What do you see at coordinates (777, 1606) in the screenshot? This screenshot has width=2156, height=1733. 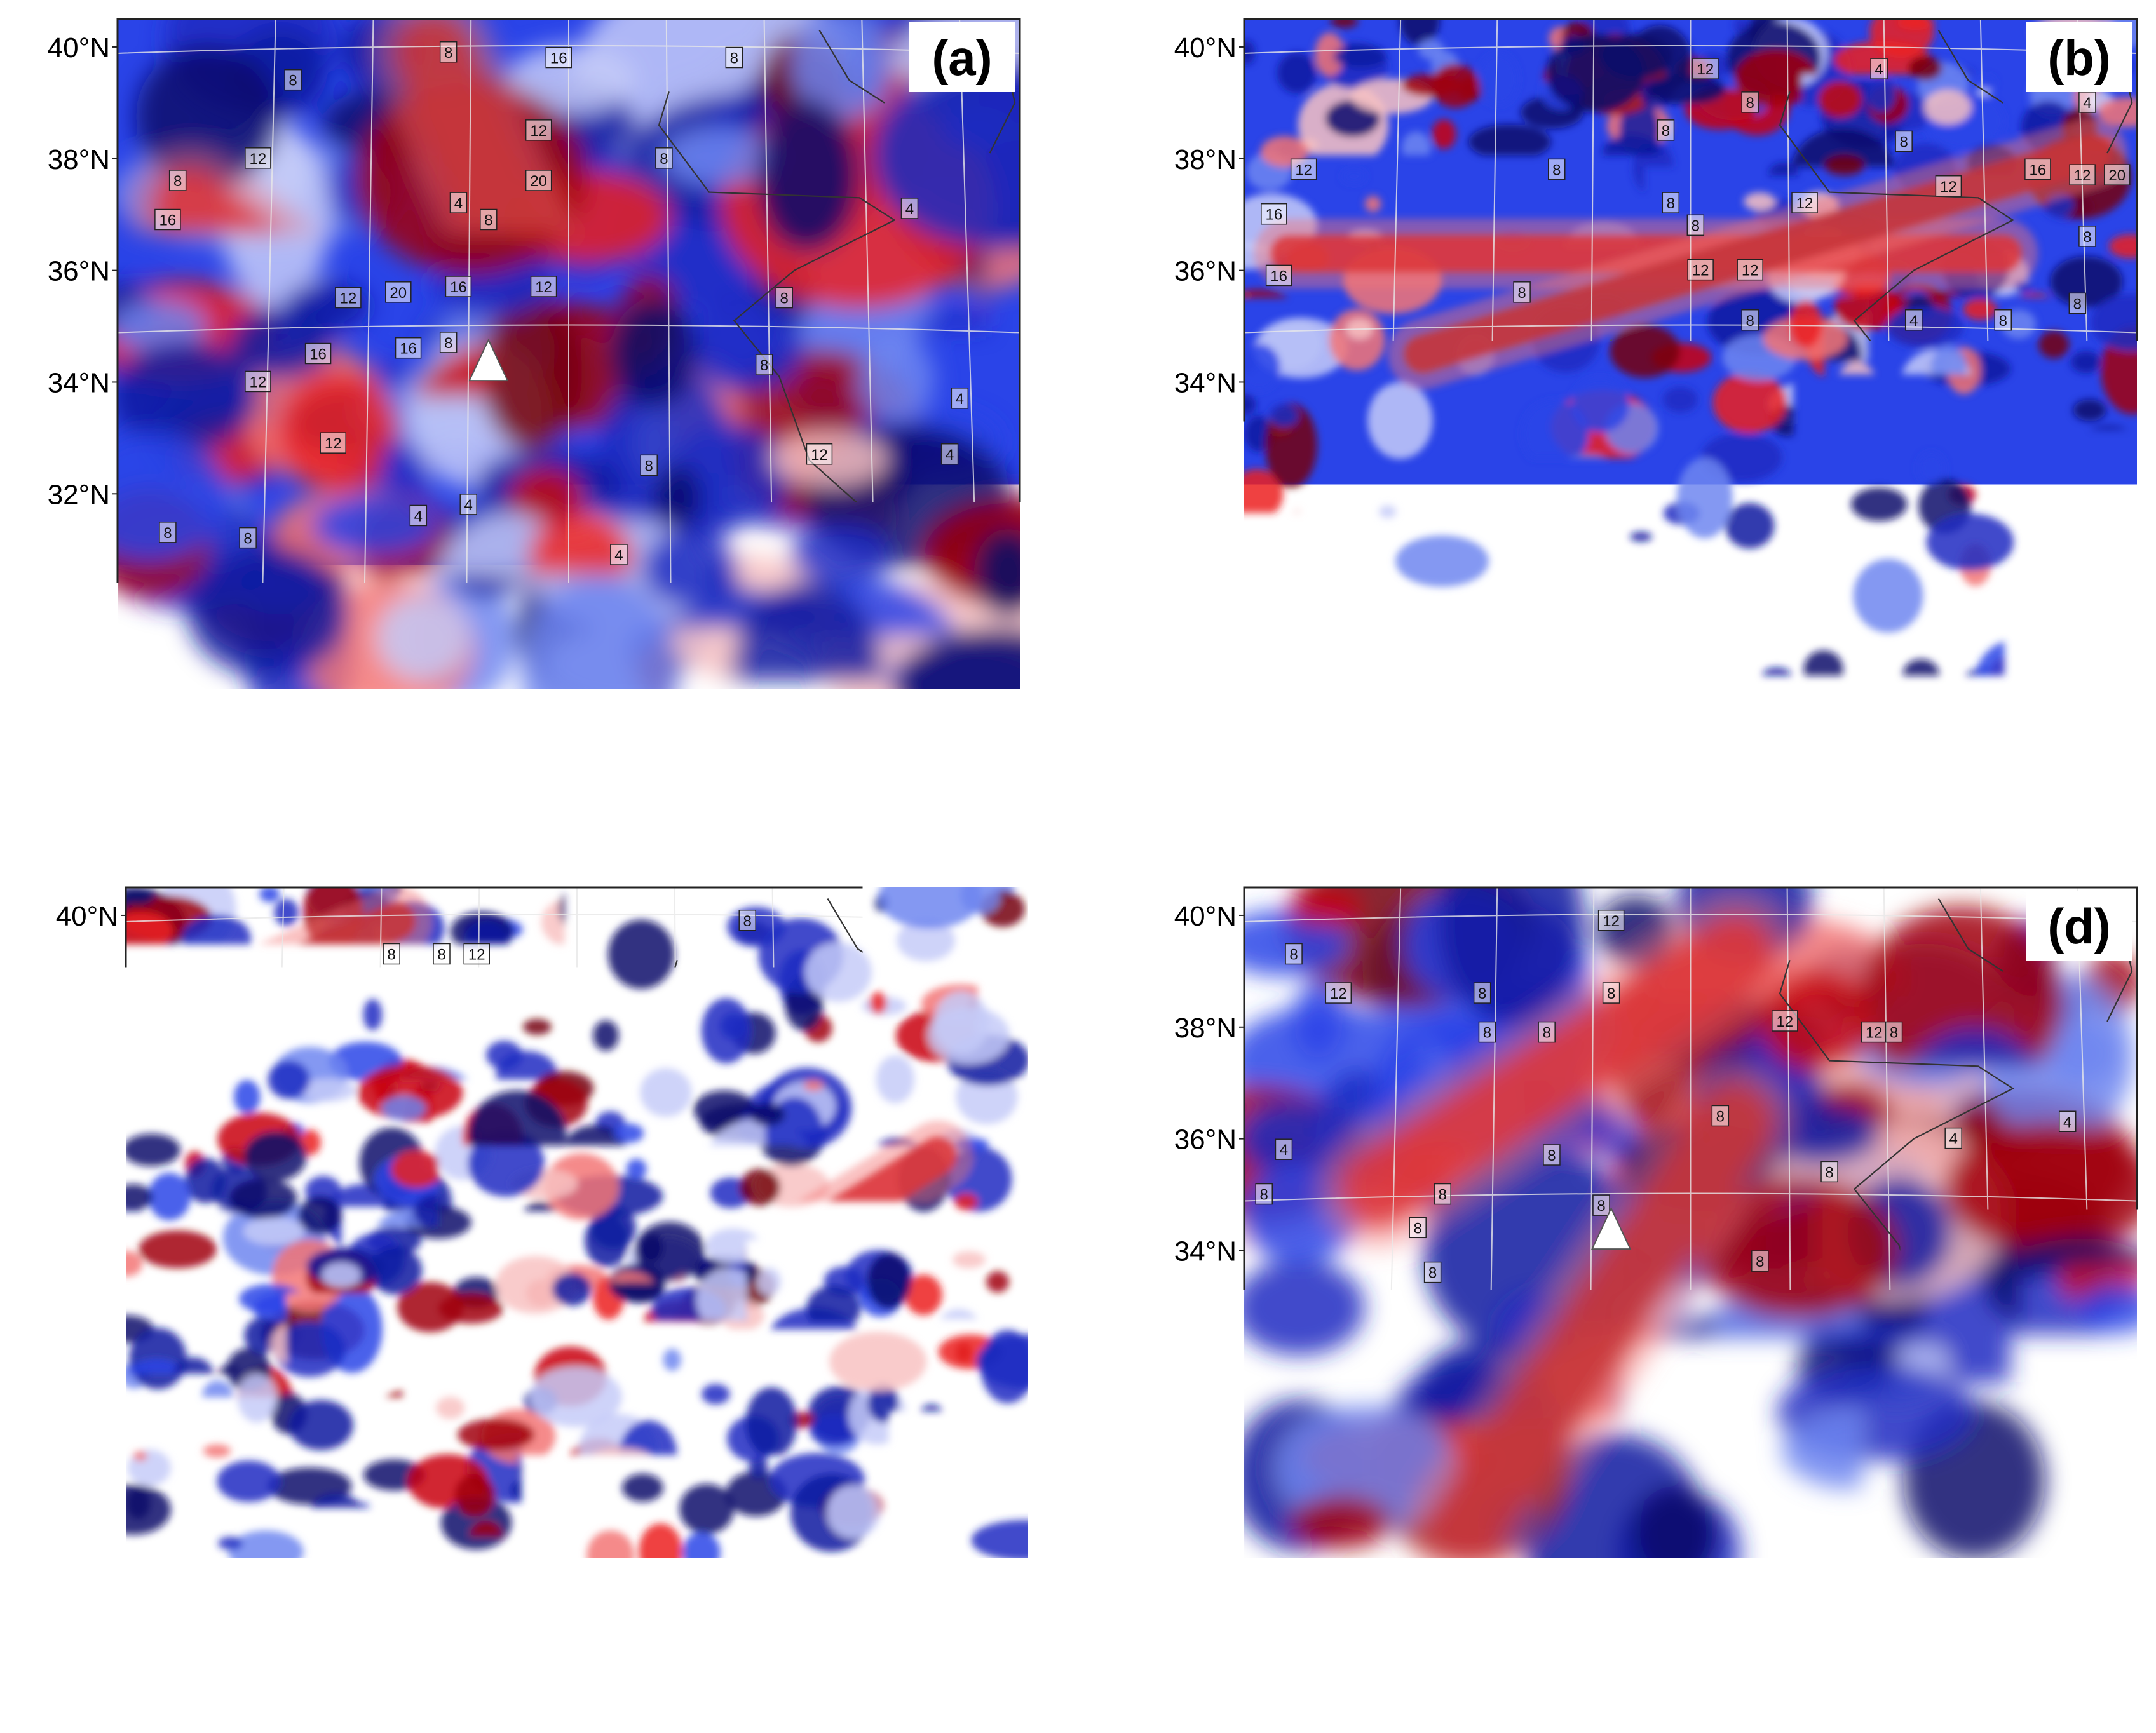 I see `longitude-label: 120°E` at bounding box center [777, 1606].